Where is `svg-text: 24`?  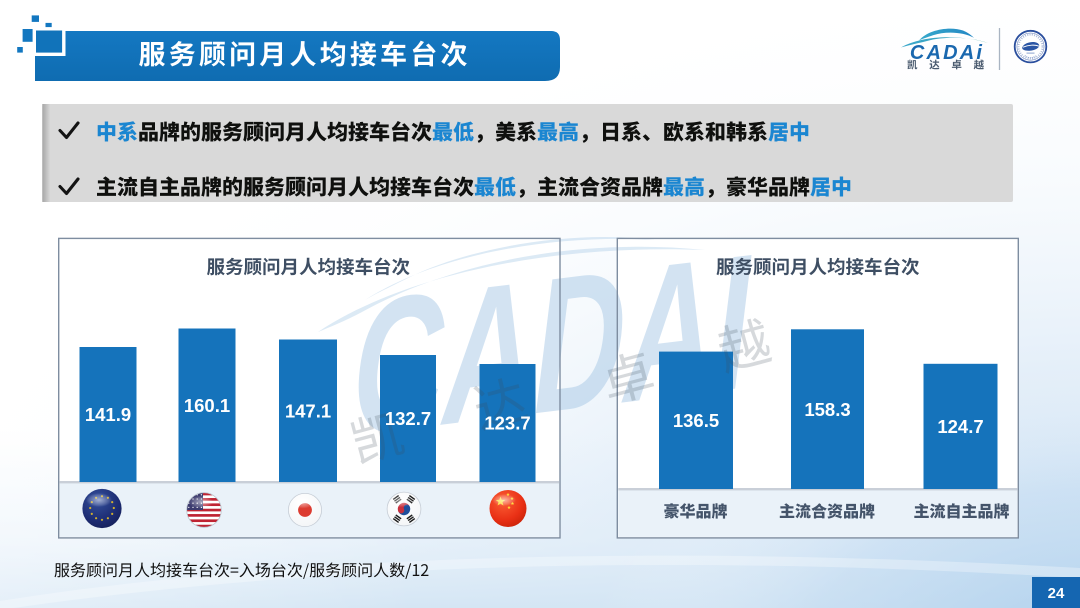
svg-text: 24 is located at coordinates (1056, 593).